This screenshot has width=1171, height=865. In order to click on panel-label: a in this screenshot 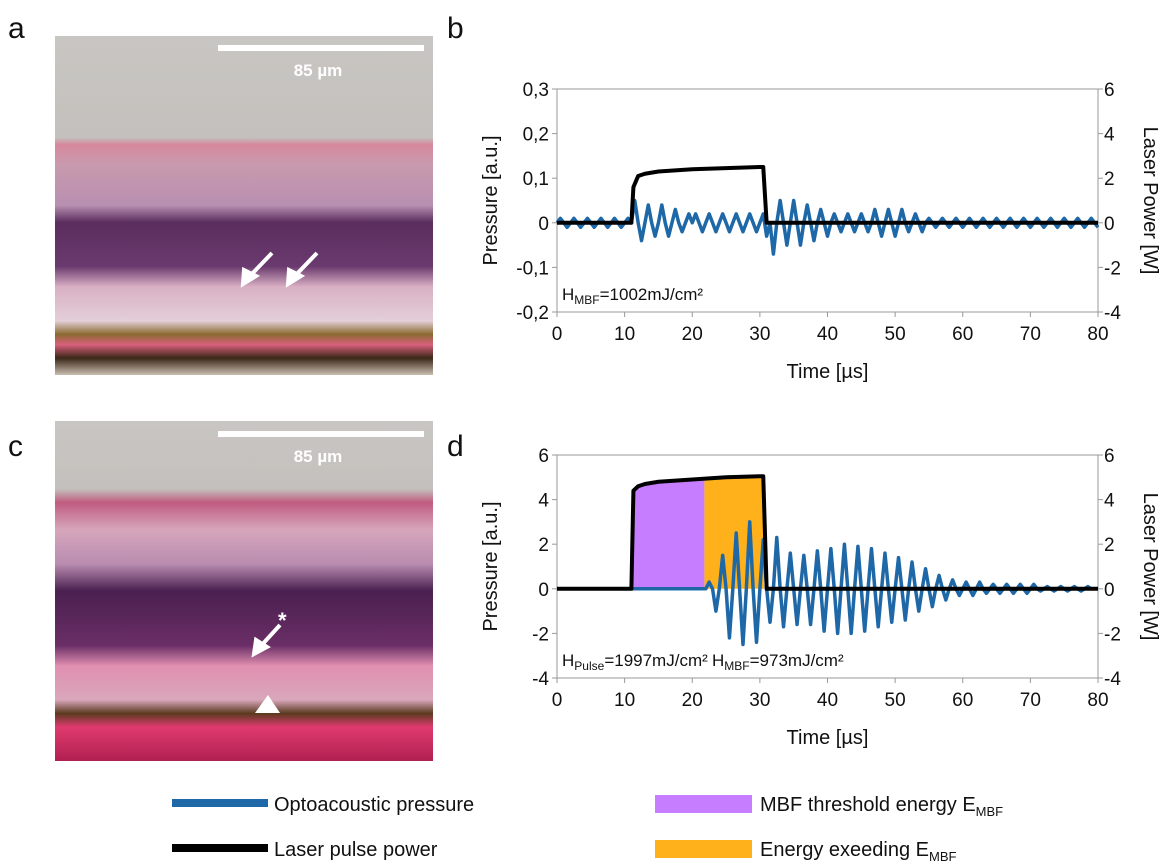, I will do `click(16, 28)`.